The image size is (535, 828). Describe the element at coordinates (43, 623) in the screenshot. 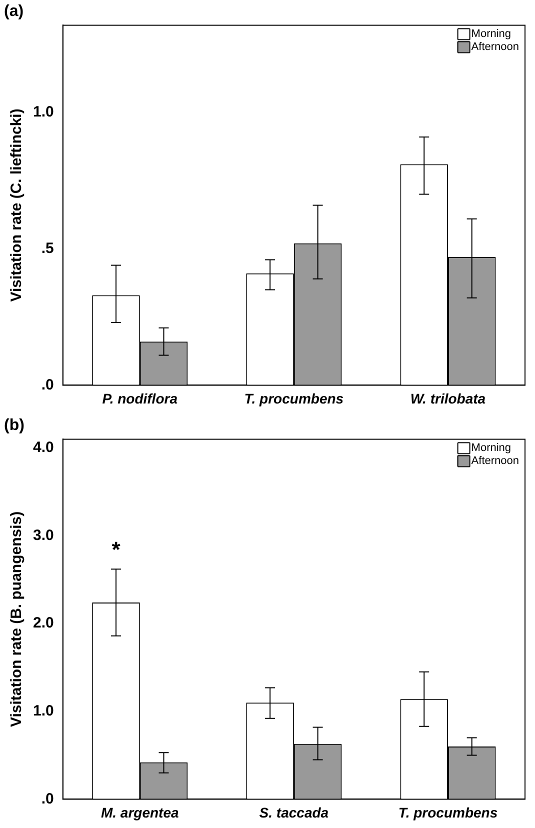

I see `y-tick-label: 2.0` at that location.